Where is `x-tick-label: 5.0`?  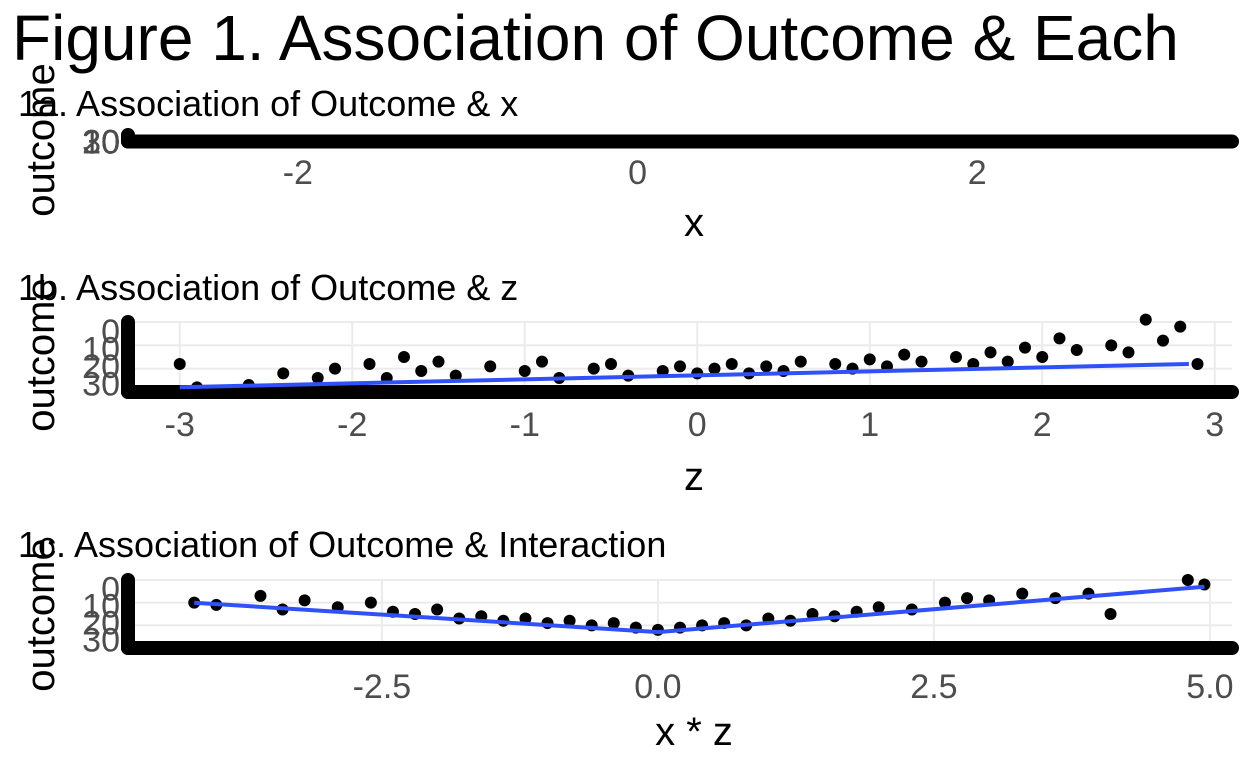
x-tick-label: 5.0 is located at coordinates (1209, 687).